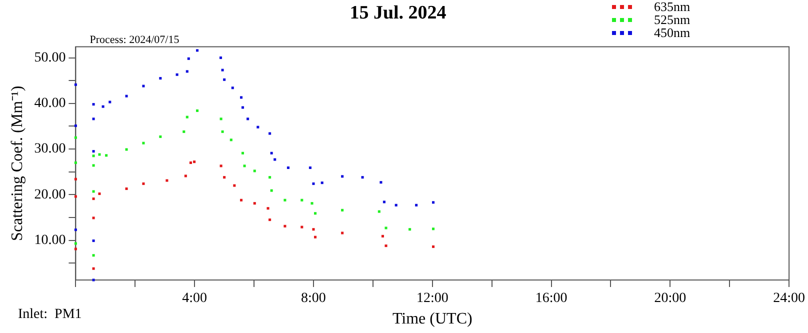 Image resolution: width=808 pixels, height=333 pixels. I want to click on legend-label: 450nm, so click(672, 32).